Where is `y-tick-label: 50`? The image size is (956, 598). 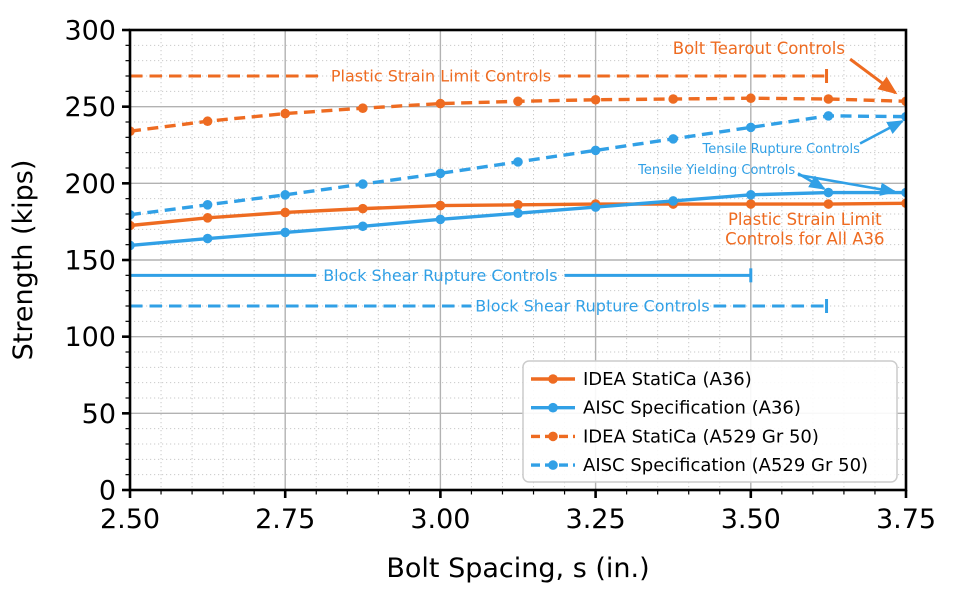
y-tick-label: 50 is located at coordinates (99, 414).